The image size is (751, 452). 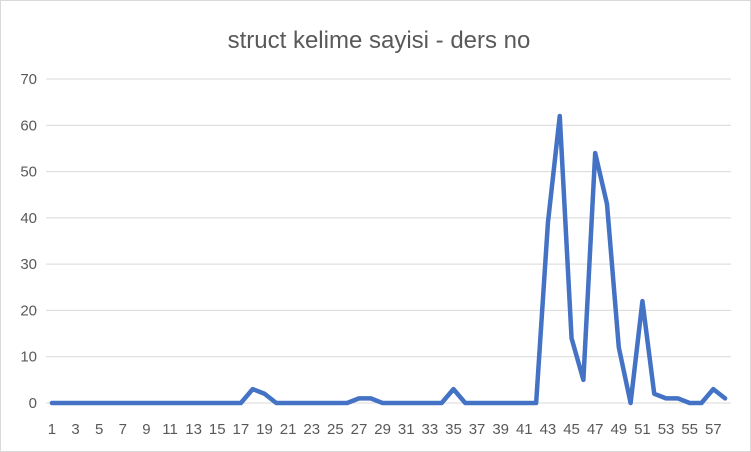 What do you see at coordinates (193, 429) in the screenshot?
I see `x-tick-label: 13` at bounding box center [193, 429].